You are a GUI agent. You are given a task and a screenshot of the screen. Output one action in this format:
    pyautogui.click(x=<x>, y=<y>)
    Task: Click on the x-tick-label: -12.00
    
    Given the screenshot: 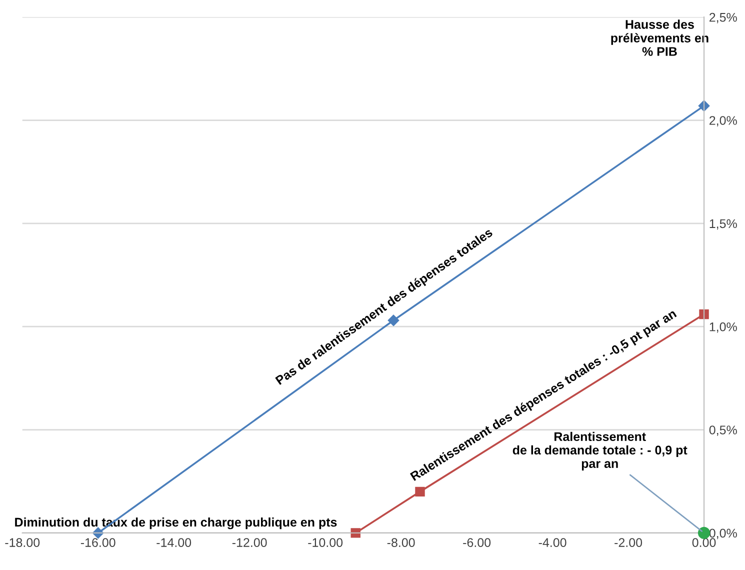 What is the action you would take?
    pyautogui.click(x=249, y=542)
    